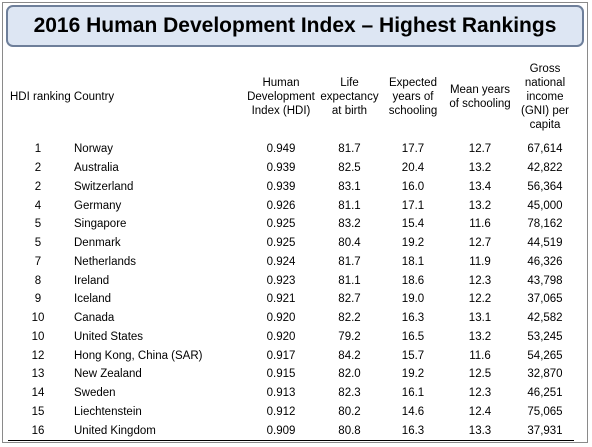 This screenshot has height=447, width=592. Describe the element at coordinates (480, 411) in the screenshot. I see `mean-schooling-cell: 12.4` at that location.